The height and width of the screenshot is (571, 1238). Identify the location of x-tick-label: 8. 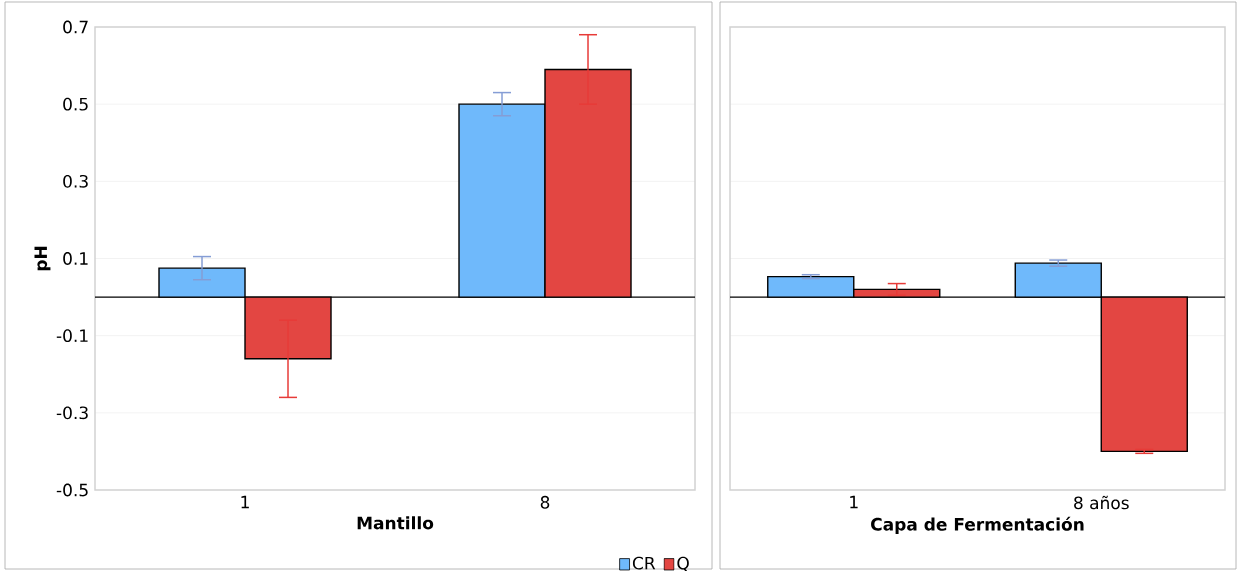
(545, 502).